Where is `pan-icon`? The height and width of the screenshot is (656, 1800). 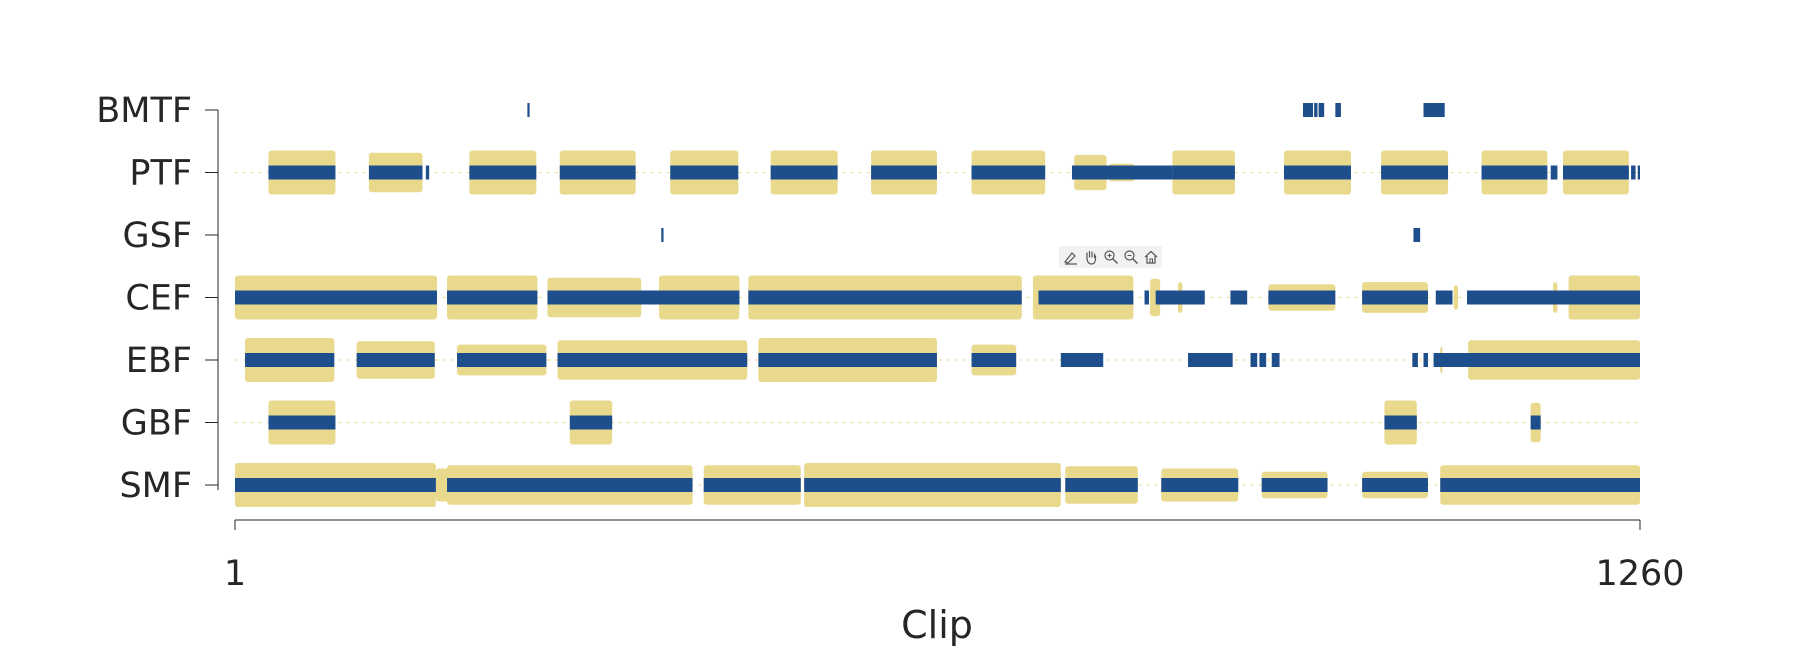
pan-icon is located at coordinates (1090, 257).